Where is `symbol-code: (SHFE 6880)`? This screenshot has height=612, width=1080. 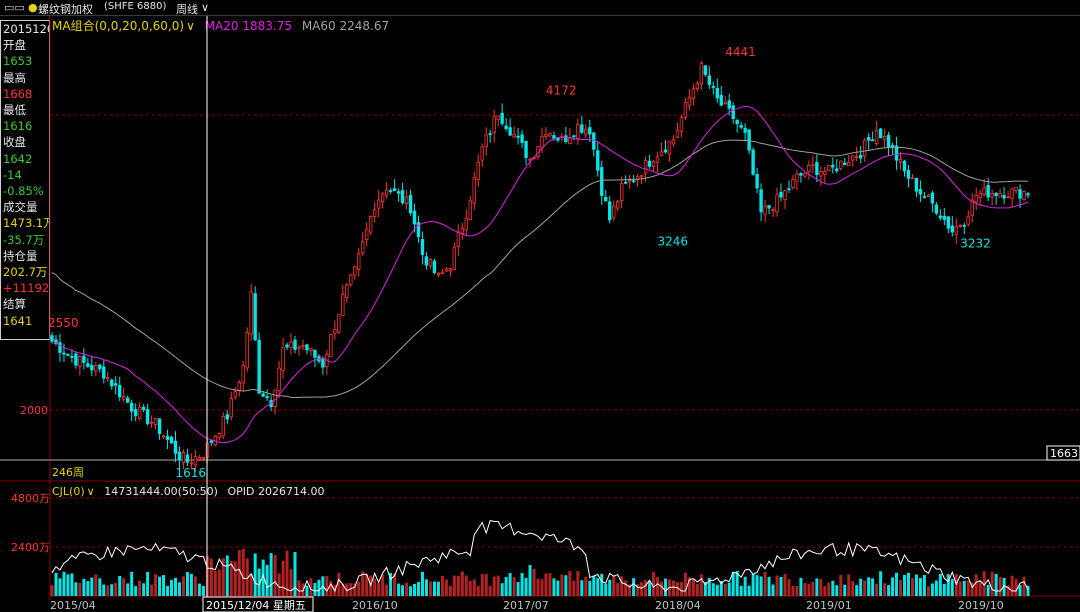
symbol-code: (SHFE 6880) is located at coordinates (135, 6).